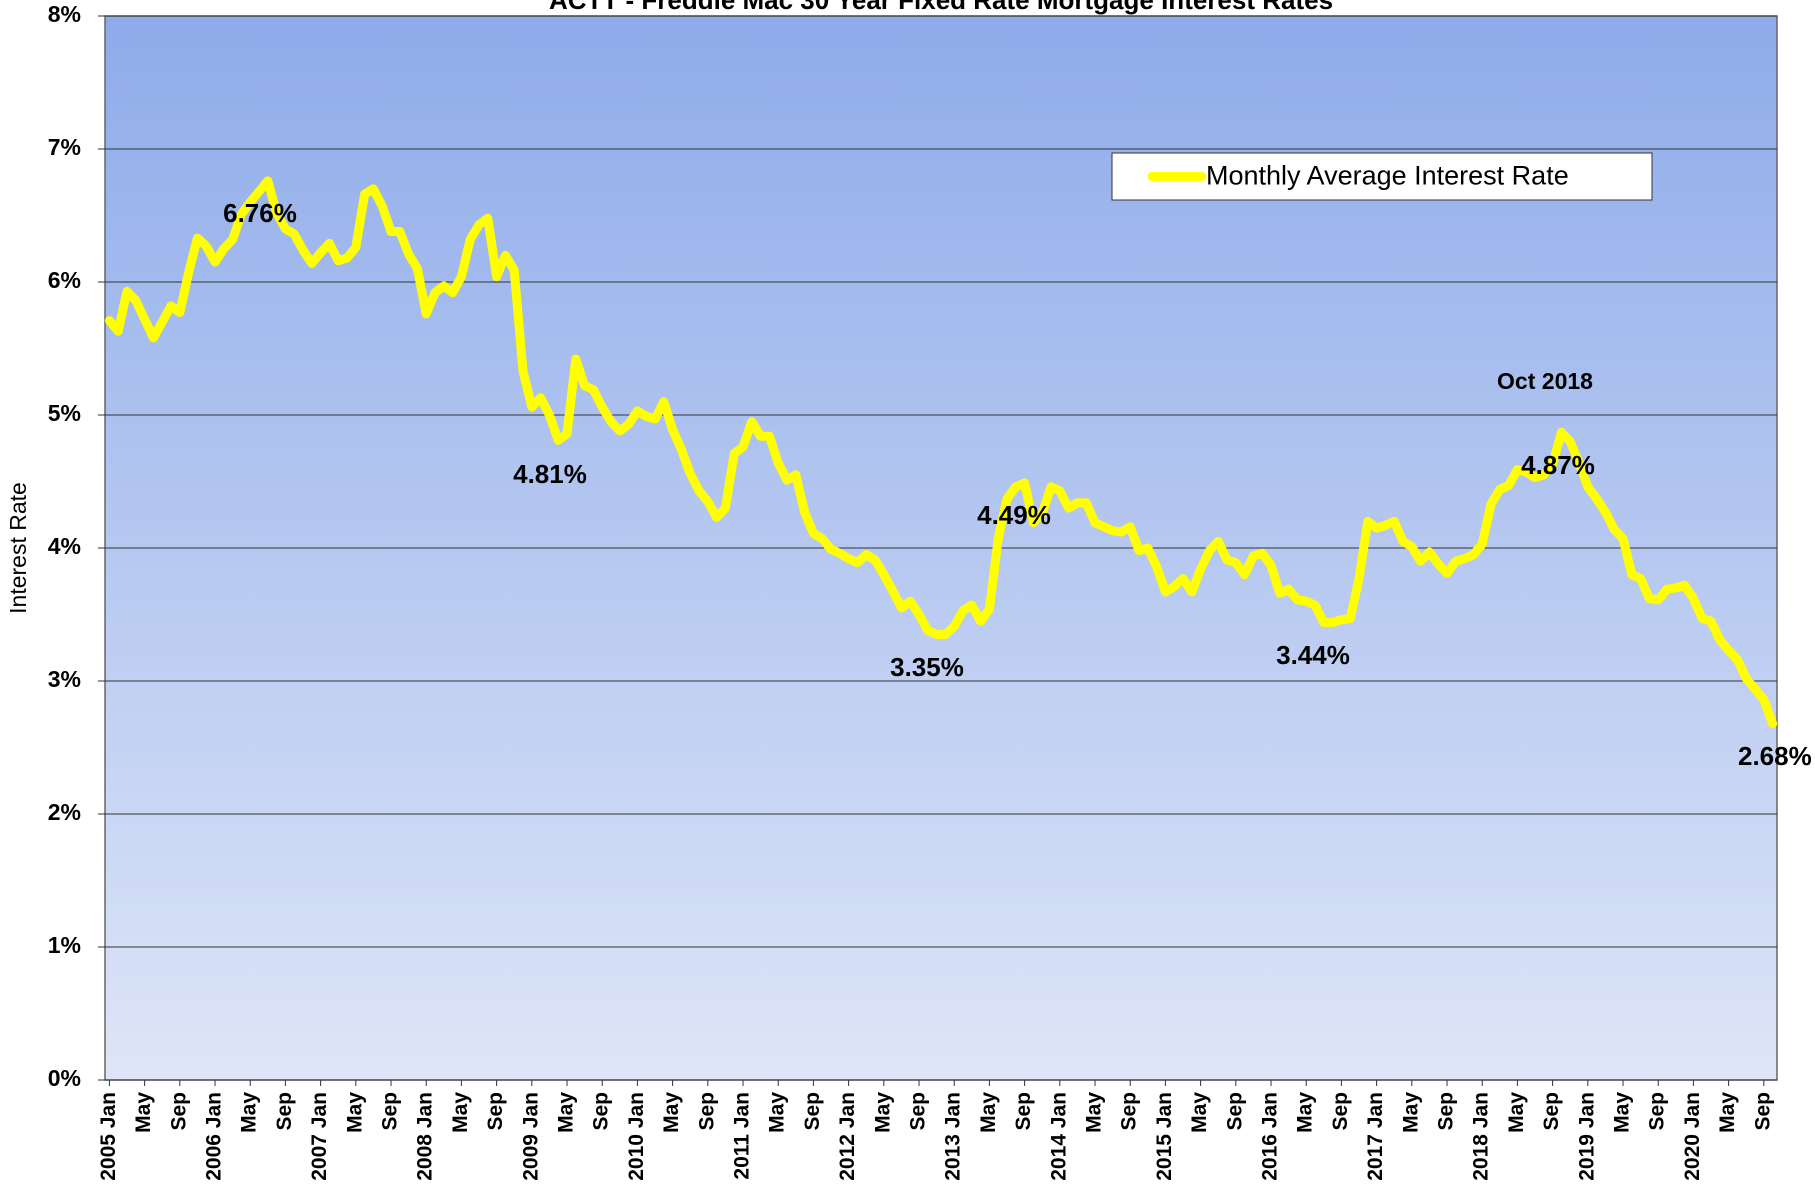 The image size is (1815, 1198). I want to click on annotation: 6.76%, so click(260, 213).